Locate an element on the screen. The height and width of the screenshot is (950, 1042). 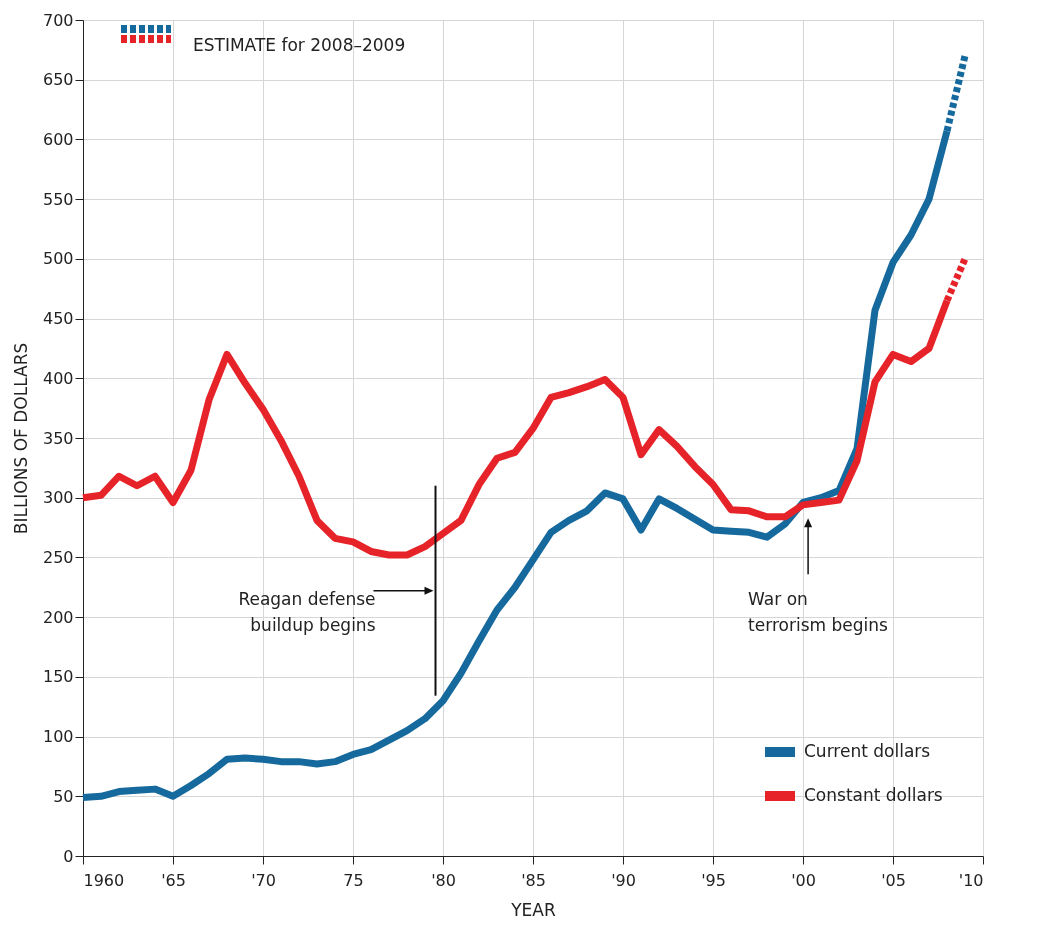
annotation: War on terrorism begins is located at coordinates (818, 612).